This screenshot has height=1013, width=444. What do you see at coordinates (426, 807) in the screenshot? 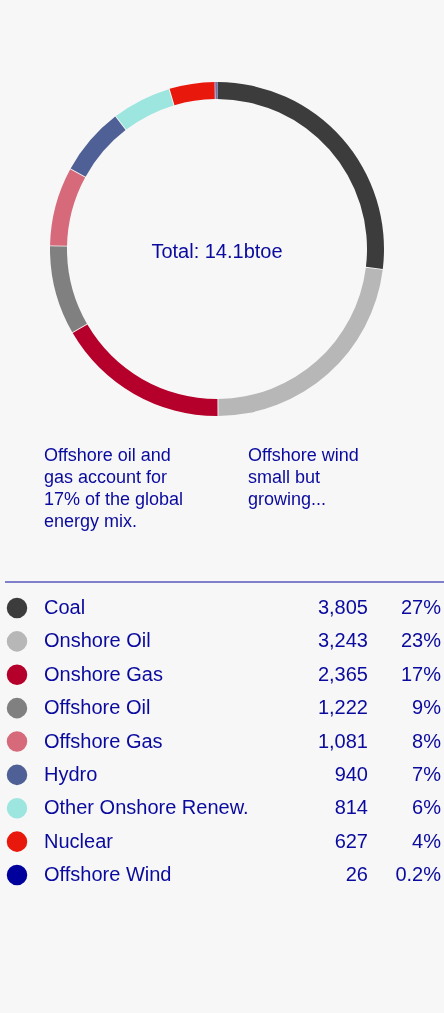
I see `text: 6%` at bounding box center [426, 807].